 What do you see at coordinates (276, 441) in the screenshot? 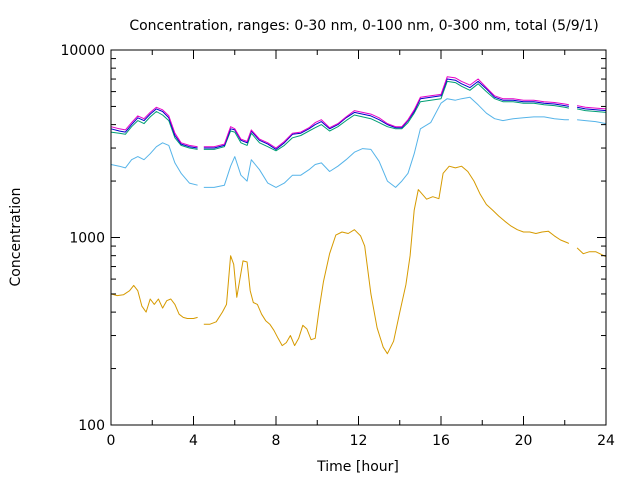
I see `x-tick-label: 8` at bounding box center [276, 441].